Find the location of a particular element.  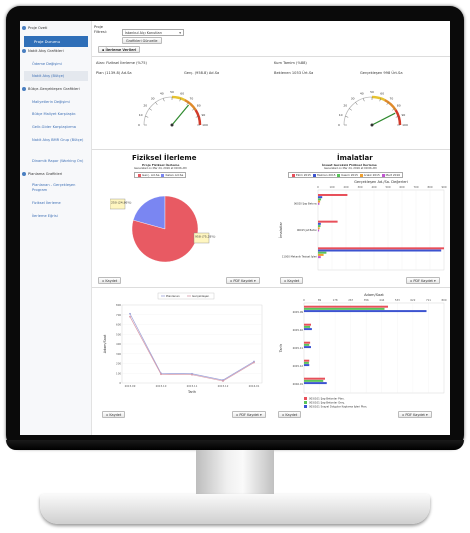

kaydet-button-4: ▫ Kaydet is located at coordinates (290, 414).